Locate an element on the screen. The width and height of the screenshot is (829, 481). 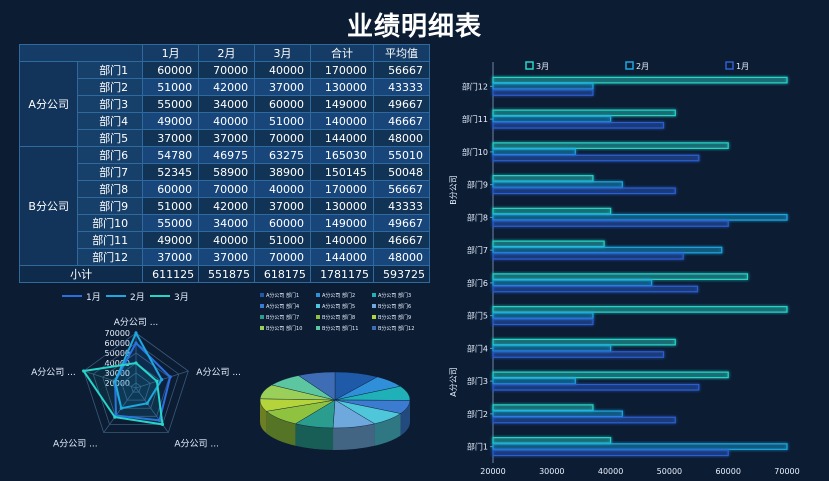
radar-tick-label: 20000 is located at coordinates (117, 383).